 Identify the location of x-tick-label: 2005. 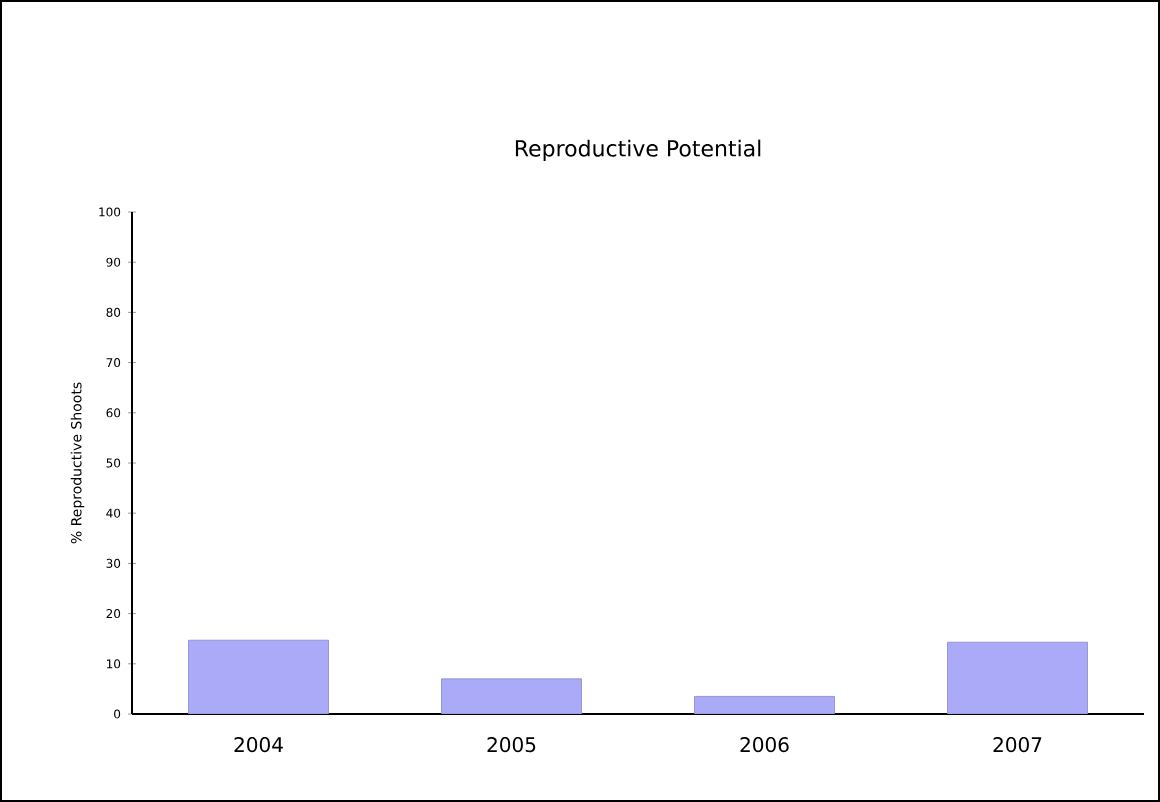
(511, 745).